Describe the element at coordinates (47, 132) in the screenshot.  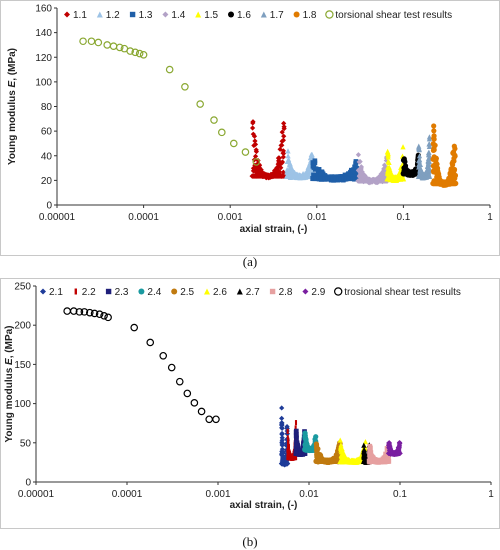
I see `y-tick-label: 60` at that location.